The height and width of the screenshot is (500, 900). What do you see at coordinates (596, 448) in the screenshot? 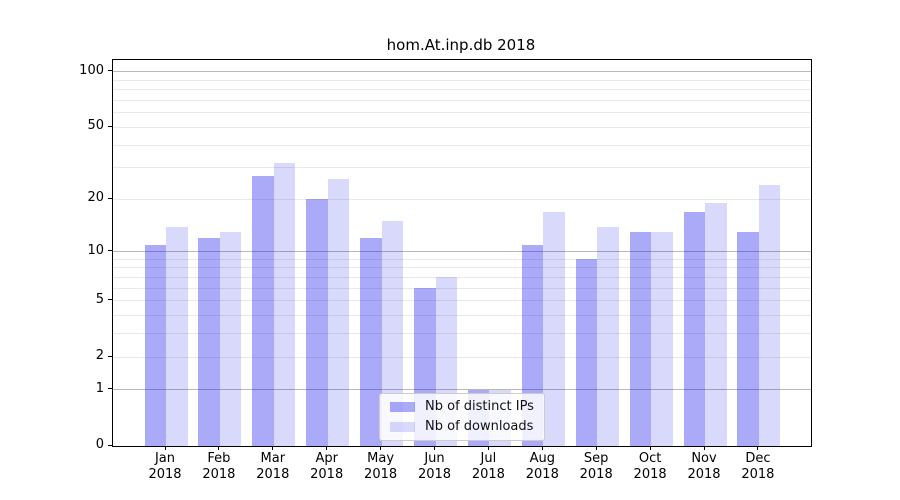
I see `x-tick-mark-sep` at bounding box center [596, 448].